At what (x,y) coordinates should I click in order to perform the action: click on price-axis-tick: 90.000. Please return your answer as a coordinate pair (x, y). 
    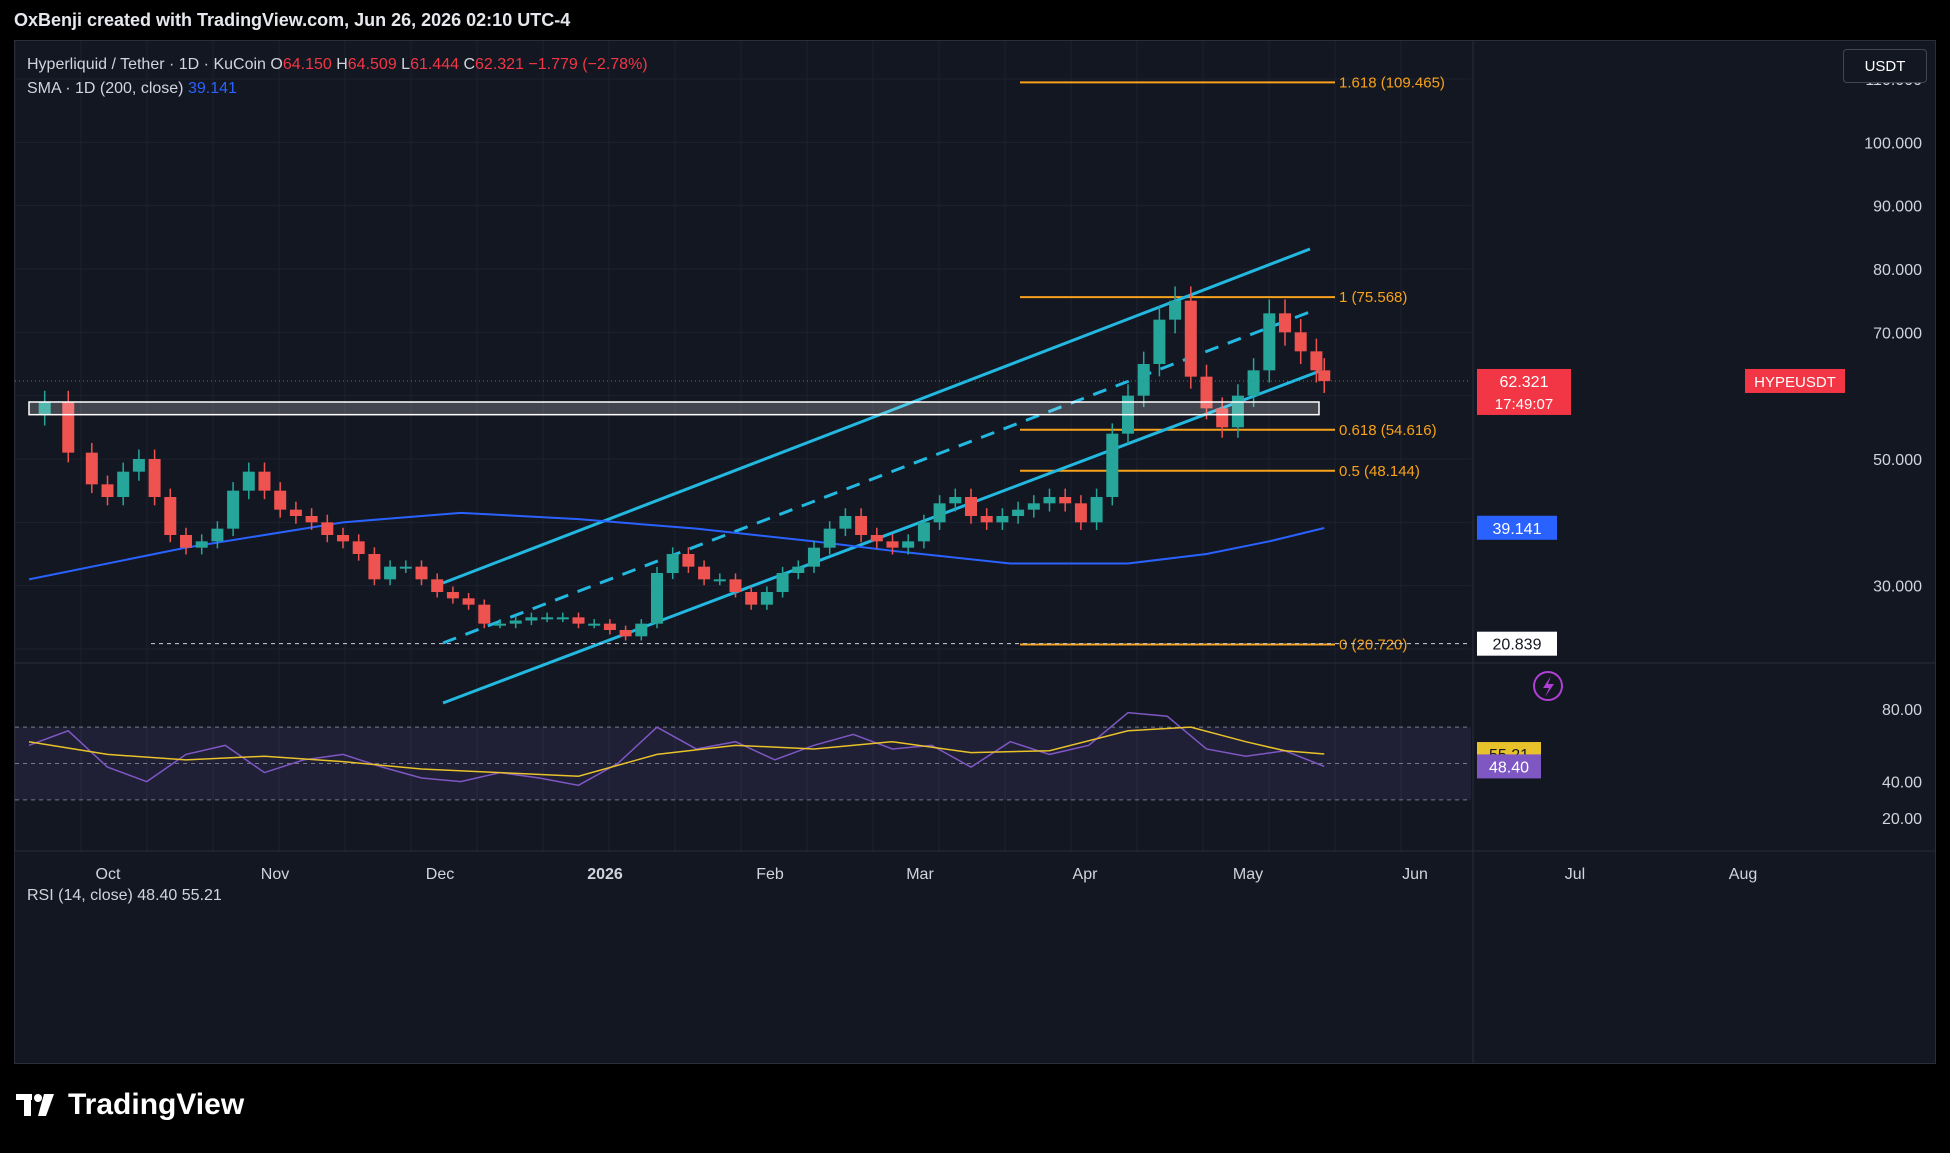
    Looking at the image, I should click on (1897, 207).